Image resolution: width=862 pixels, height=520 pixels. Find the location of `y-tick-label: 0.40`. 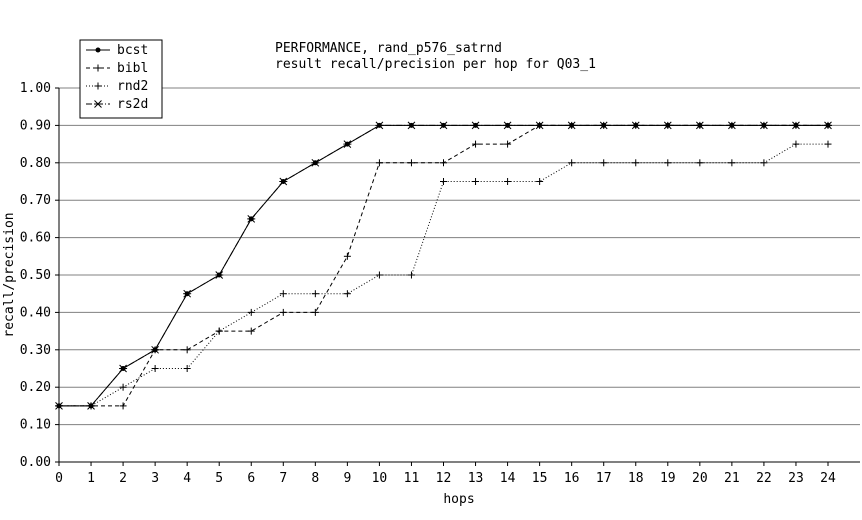

y-tick-label: 0.40 is located at coordinates (35, 312).